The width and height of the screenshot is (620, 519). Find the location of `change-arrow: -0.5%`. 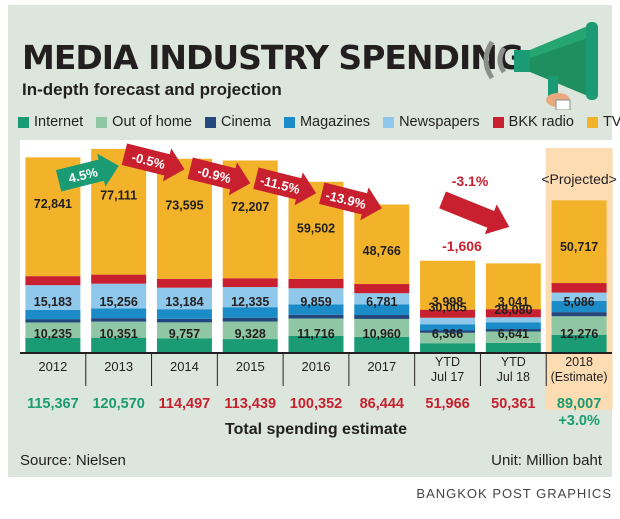

change-arrow: -0.5% is located at coordinates (153, 162).